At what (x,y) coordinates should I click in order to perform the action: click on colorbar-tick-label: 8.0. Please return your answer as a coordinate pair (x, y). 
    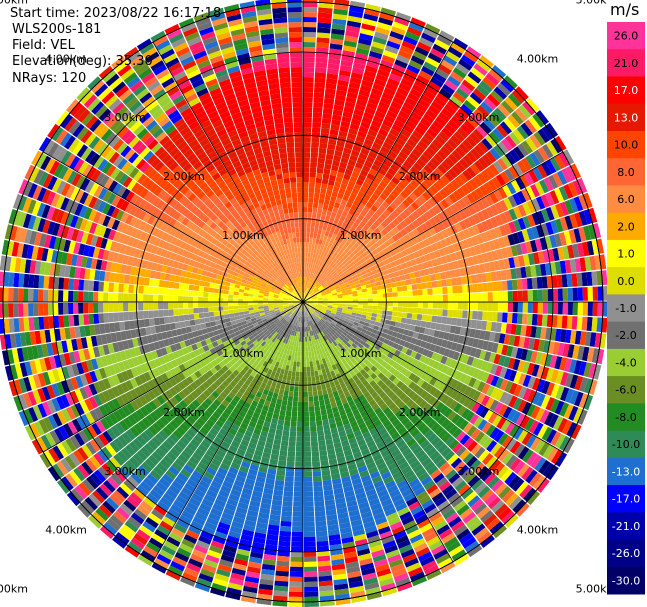
    Looking at the image, I should click on (626, 172).